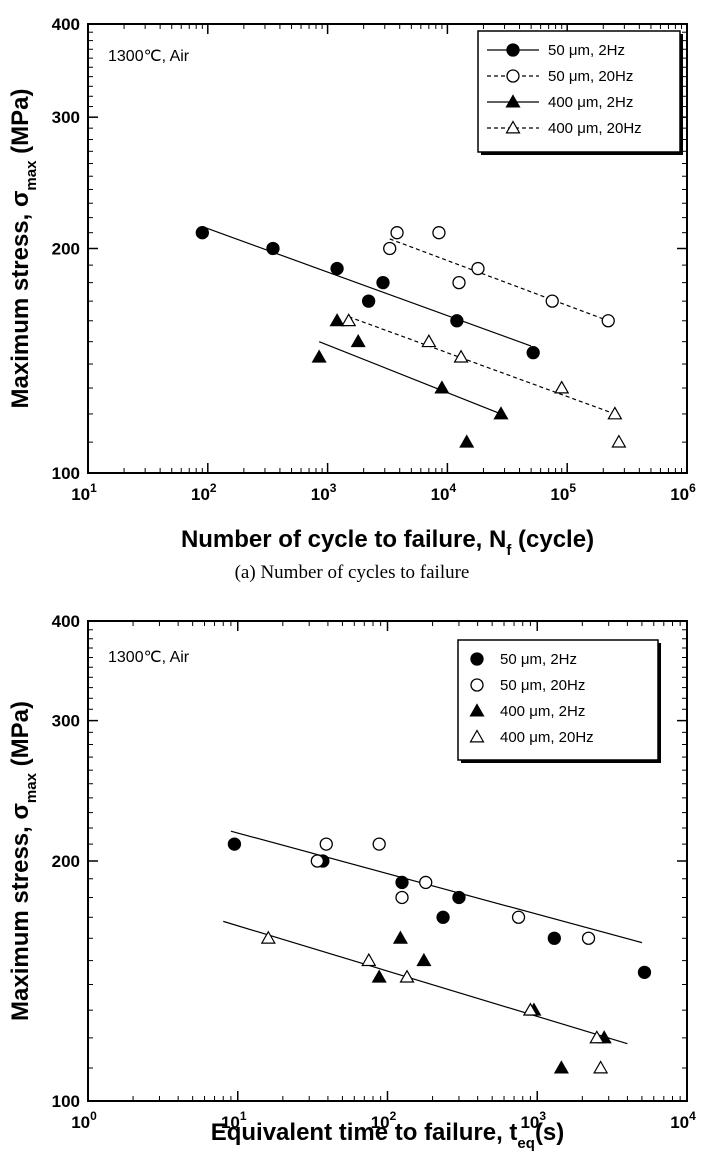 The image size is (705, 1158). I want to click on chart-a-y-axis-label: Maximum stress, σmax (MPa), so click(23, 249).